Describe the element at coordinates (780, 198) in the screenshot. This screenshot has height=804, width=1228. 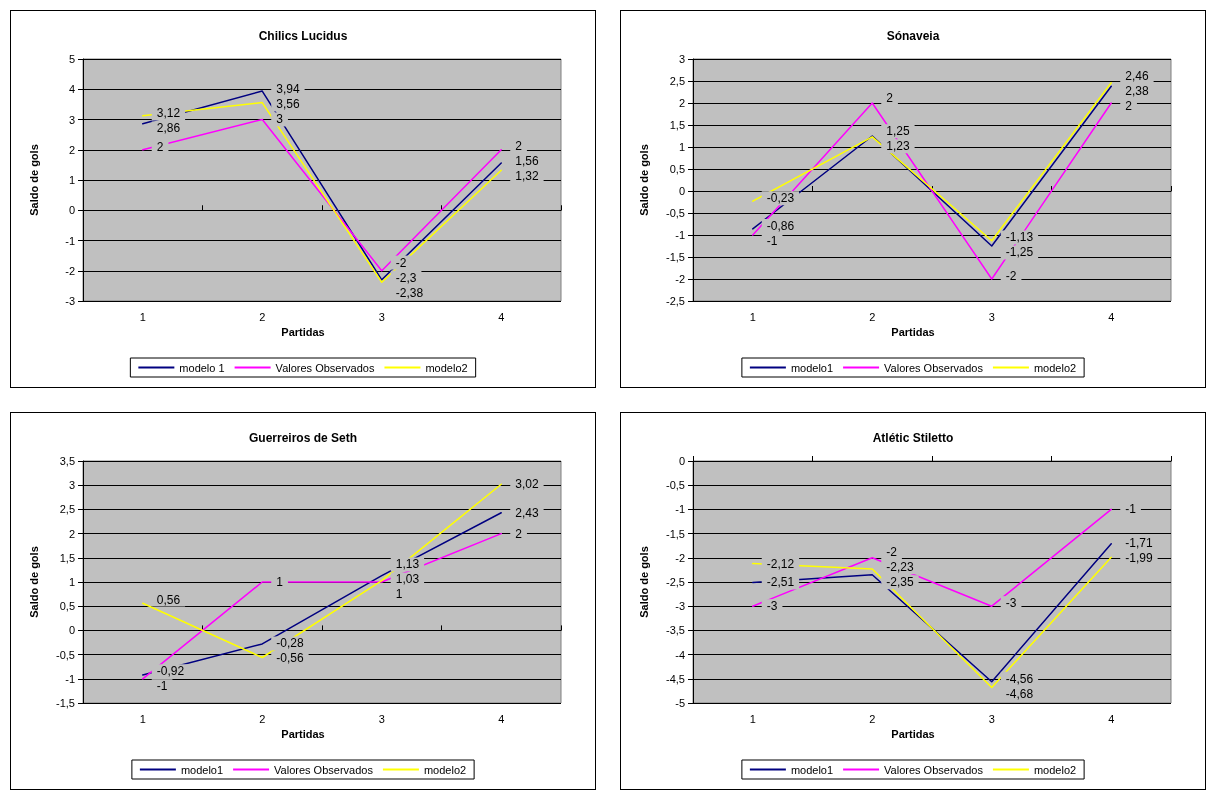
I see `data-label: -0,23` at that location.